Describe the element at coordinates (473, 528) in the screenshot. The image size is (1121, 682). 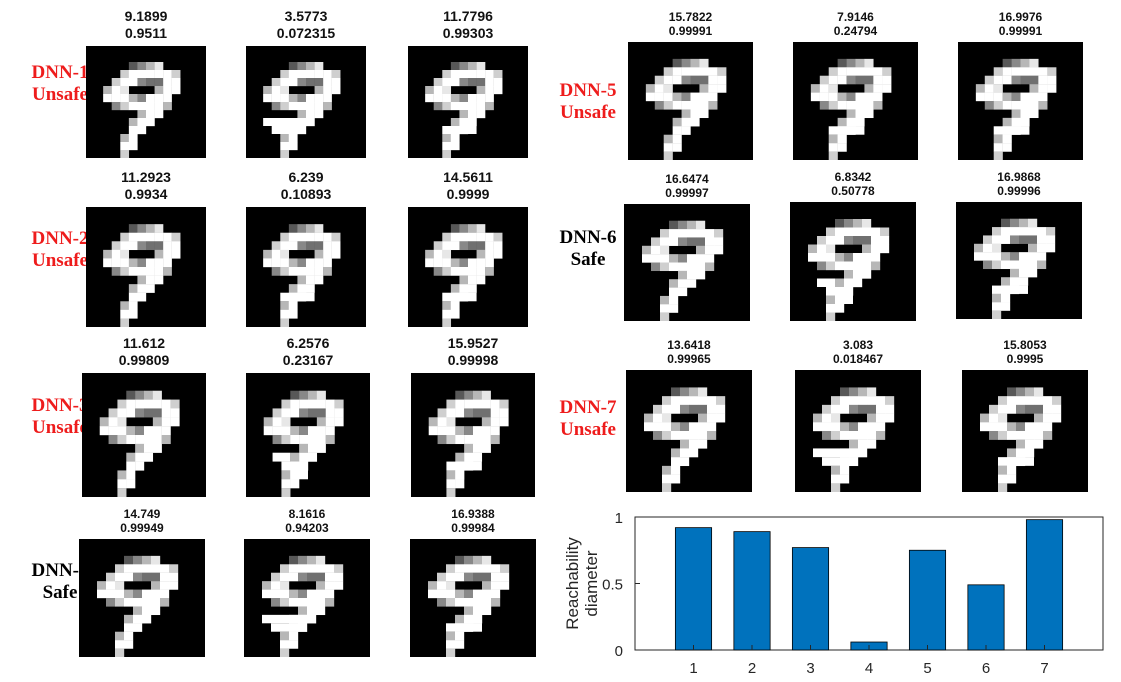
I see `caption-probability: 0.99984` at that location.